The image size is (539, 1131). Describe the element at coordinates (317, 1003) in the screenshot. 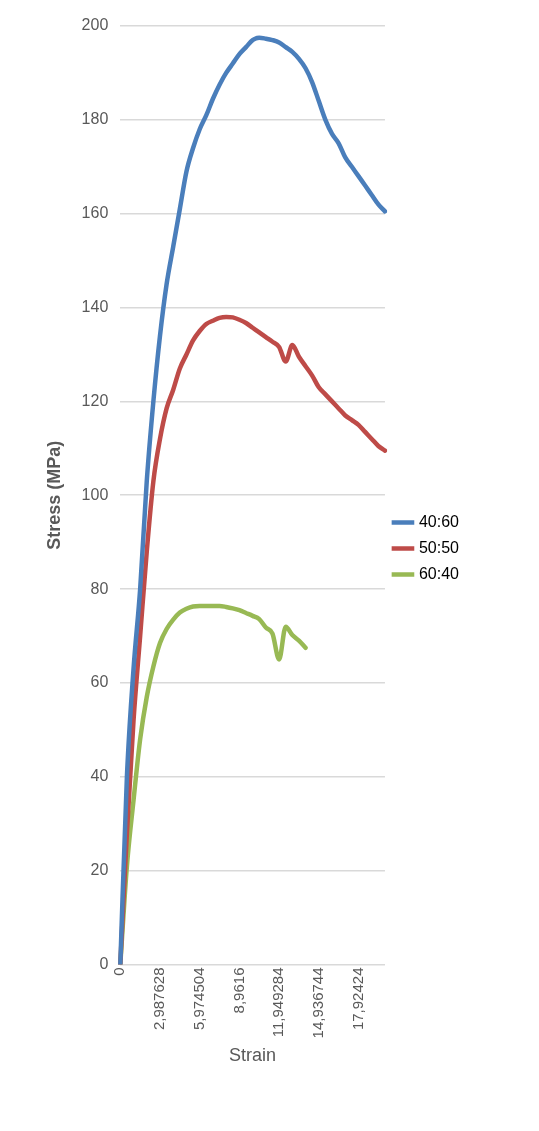

I see `x-tick-label: 14,936744` at that location.